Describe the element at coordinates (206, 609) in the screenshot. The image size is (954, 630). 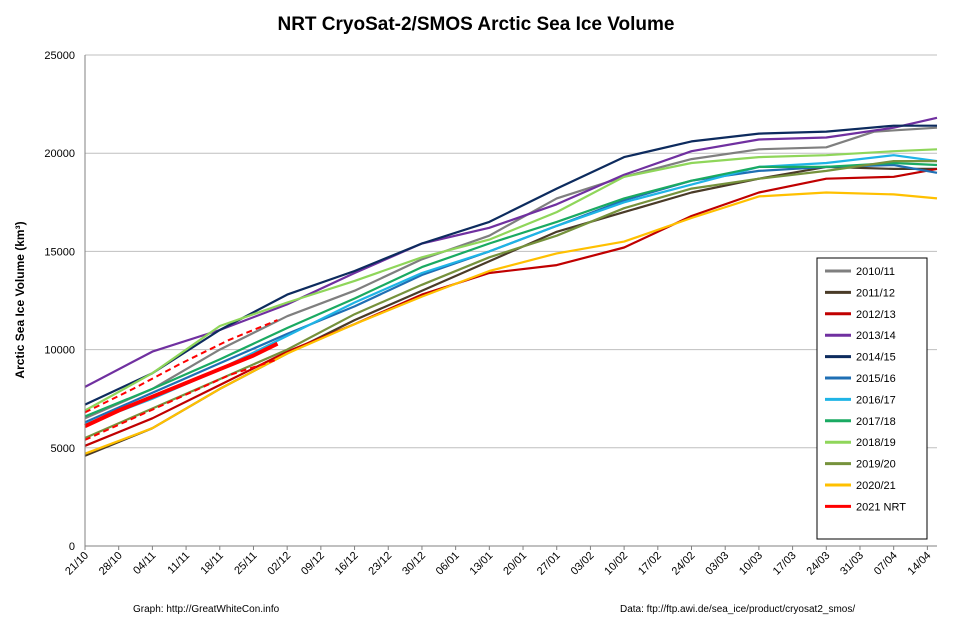
I see `source-credit-left: Graph: http://GreatWhiteCon.info` at that location.